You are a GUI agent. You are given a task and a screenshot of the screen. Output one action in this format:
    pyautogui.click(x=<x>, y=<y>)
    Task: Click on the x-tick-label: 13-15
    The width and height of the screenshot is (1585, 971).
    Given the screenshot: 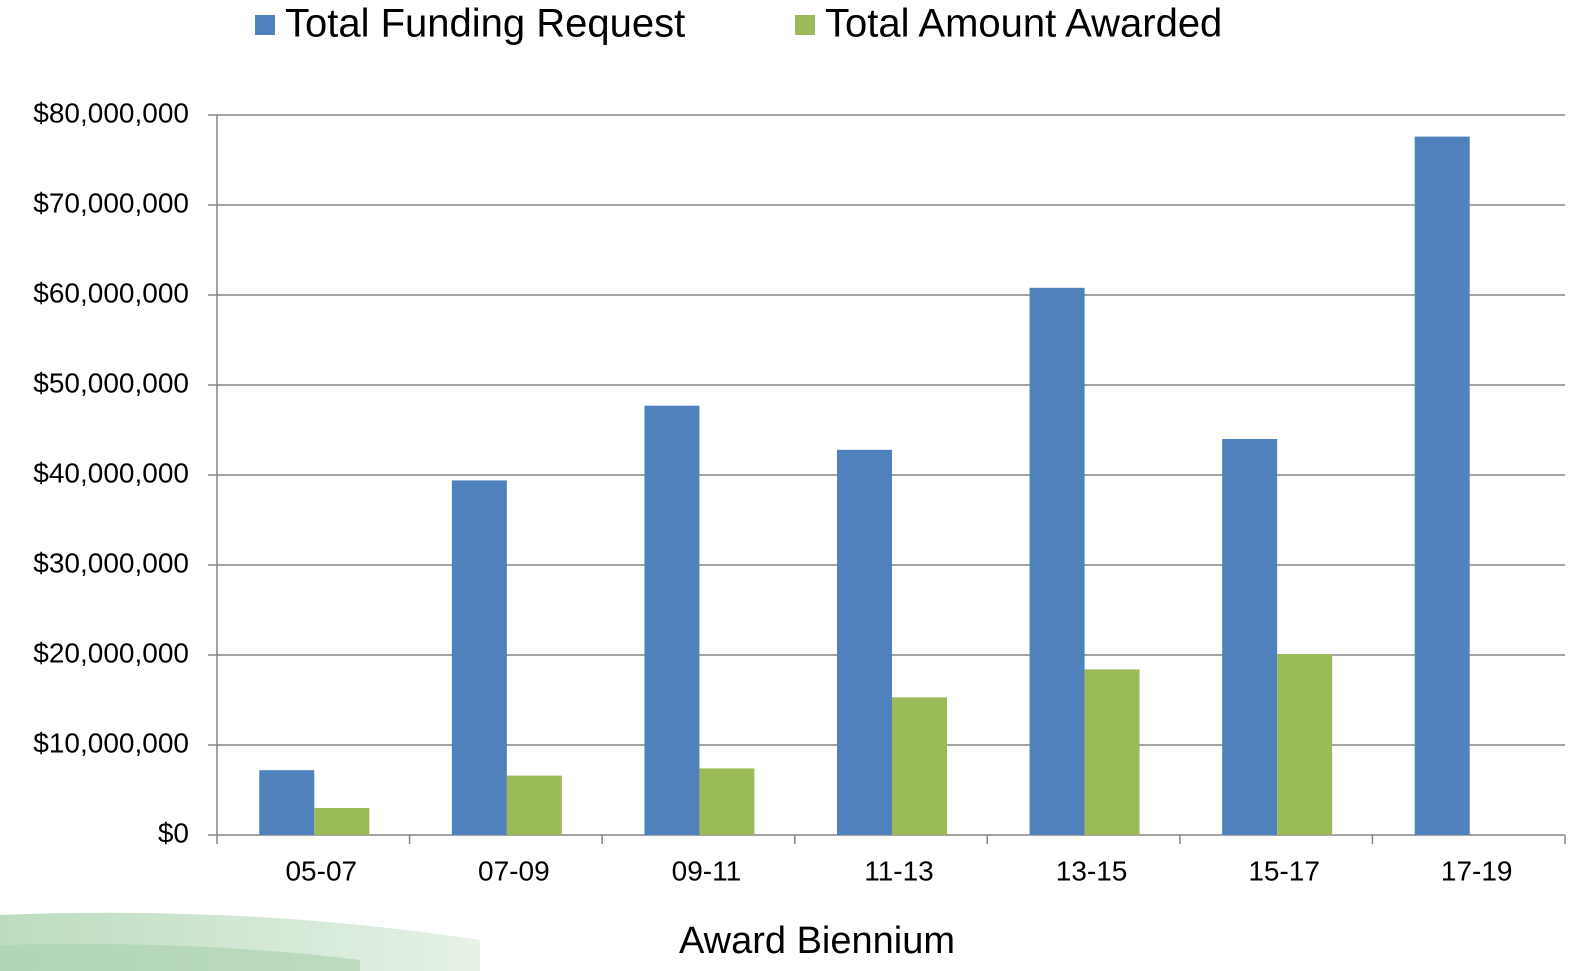 What is the action you would take?
    pyautogui.click(x=1092, y=870)
    